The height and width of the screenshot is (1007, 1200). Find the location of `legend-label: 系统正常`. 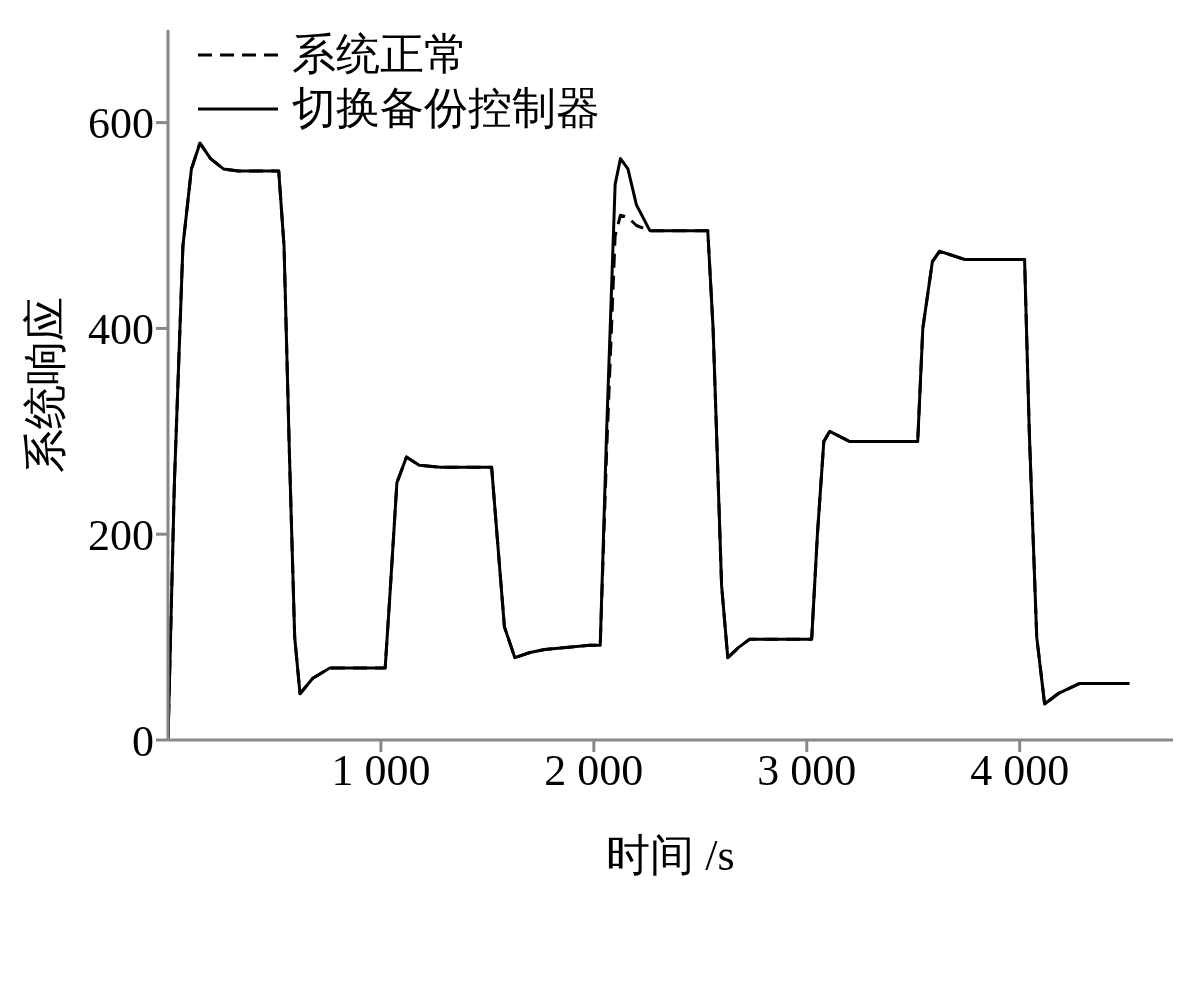

legend-label: 系统正常 is located at coordinates (380, 55).